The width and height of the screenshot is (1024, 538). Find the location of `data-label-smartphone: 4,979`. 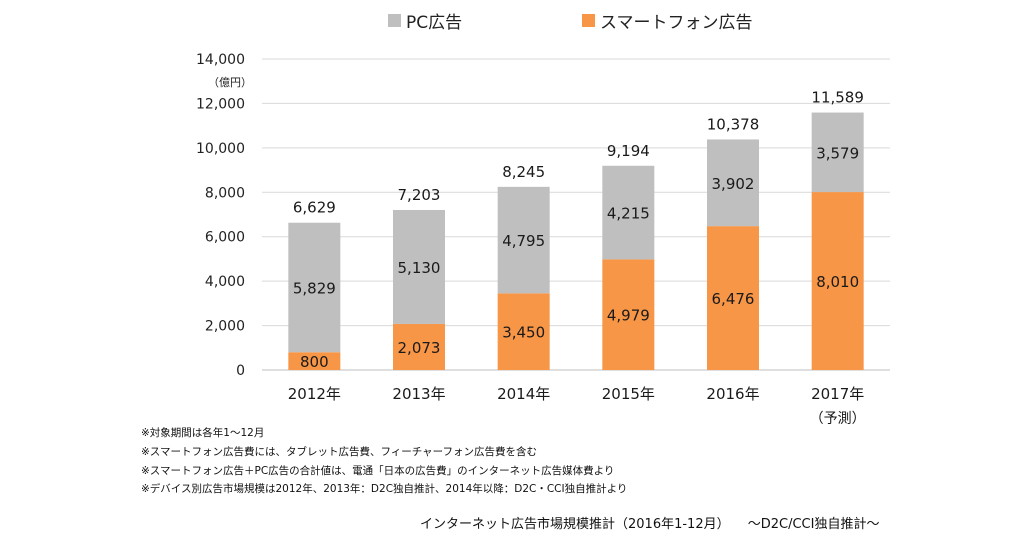

data-label-smartphone: 4,979 is located at coordinates (628, 316).